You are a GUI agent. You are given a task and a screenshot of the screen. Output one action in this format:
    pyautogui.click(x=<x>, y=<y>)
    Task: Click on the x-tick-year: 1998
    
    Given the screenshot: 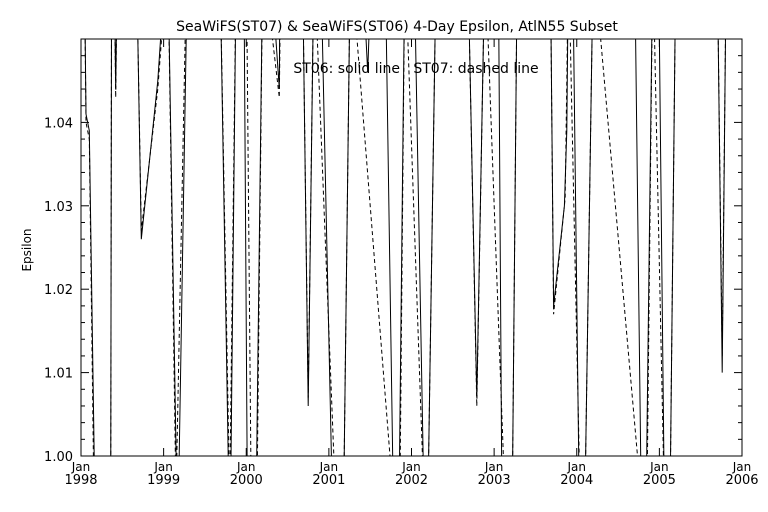 What is the action you would take?
    pyautogui.click(x=80, y=480)
    